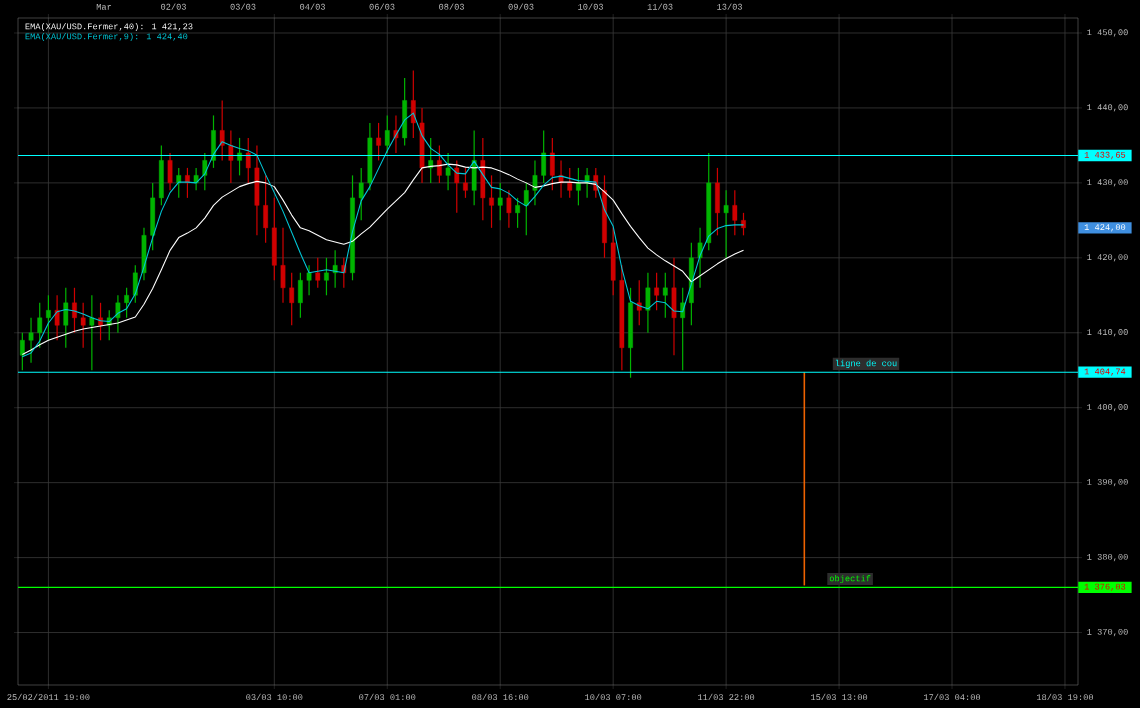  What do you see at coordinates (850, 579) in the screenshot?
I see `annotation: objectif` at bounding box center [850, 579].